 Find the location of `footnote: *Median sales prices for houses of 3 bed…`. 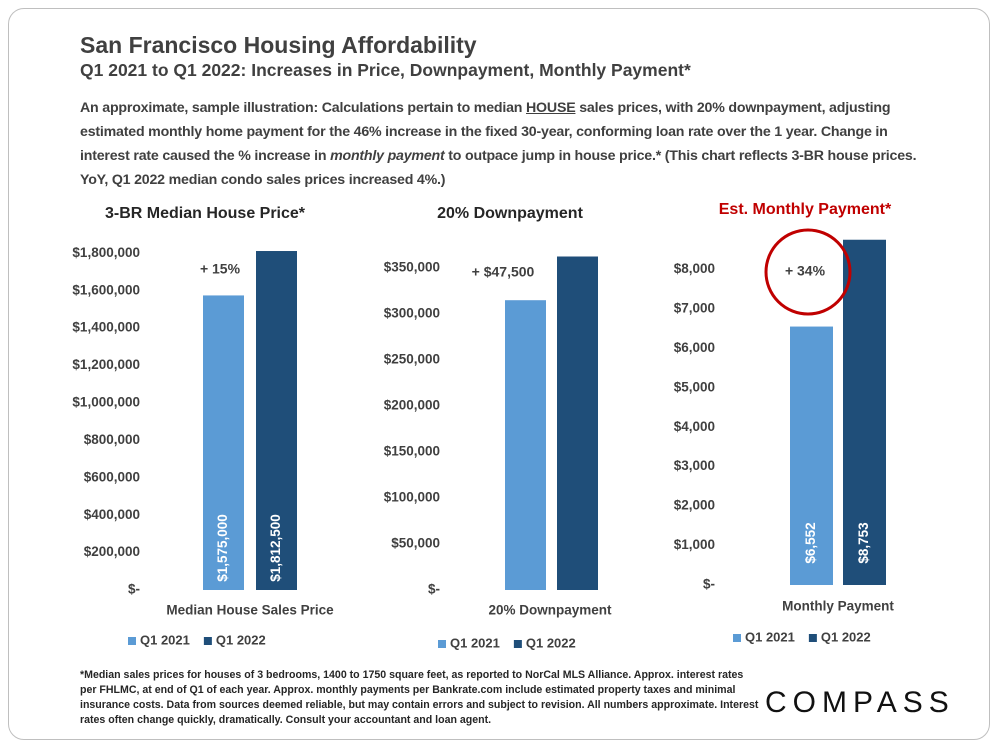

footnote: *Median sales prices for houses of 3 bed… is located at coordinates (419, 697).